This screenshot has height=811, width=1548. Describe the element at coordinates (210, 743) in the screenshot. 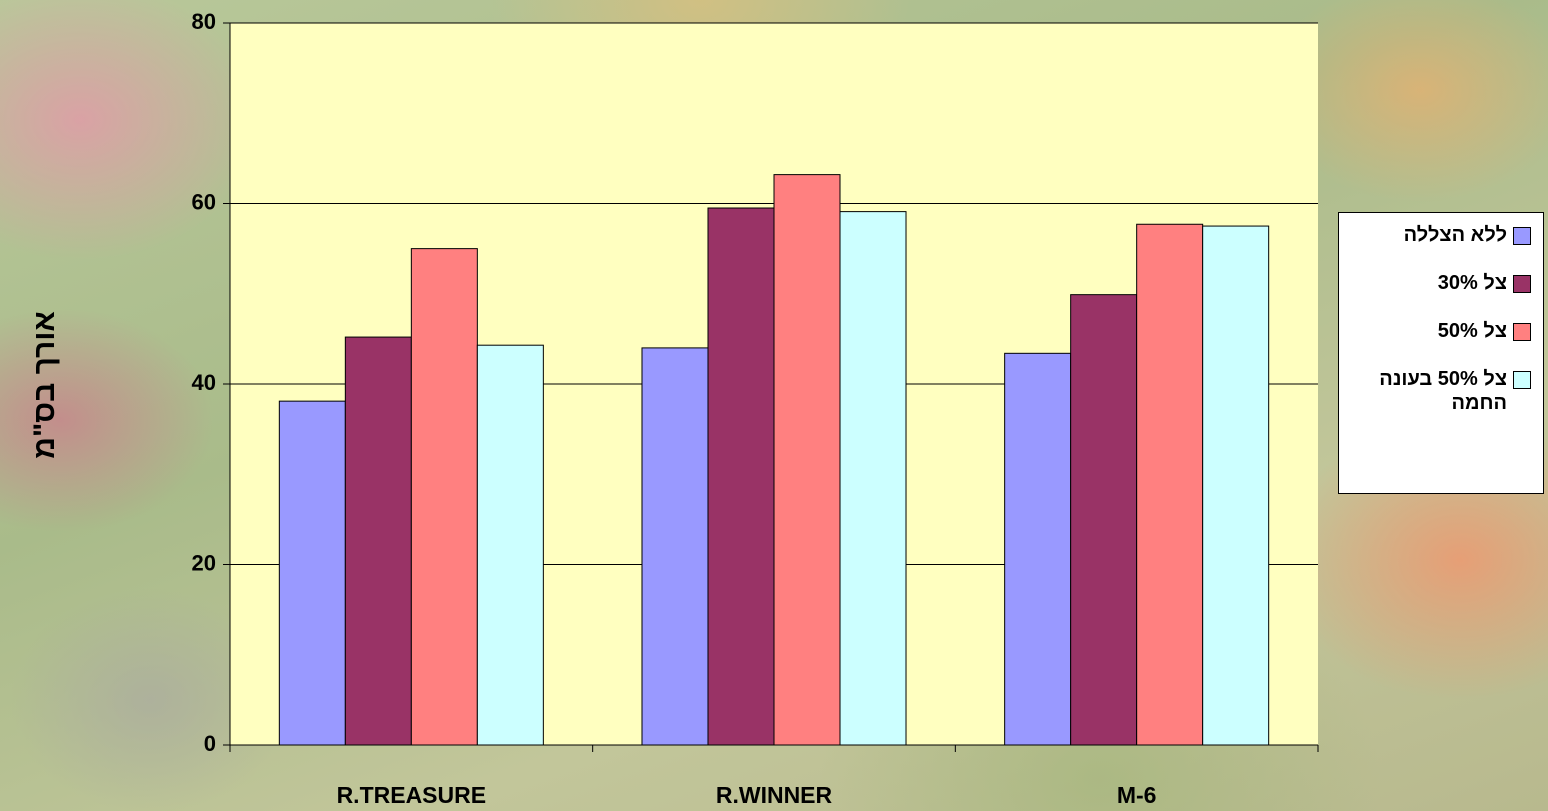

I see `y-tick-label: 0` at that location.